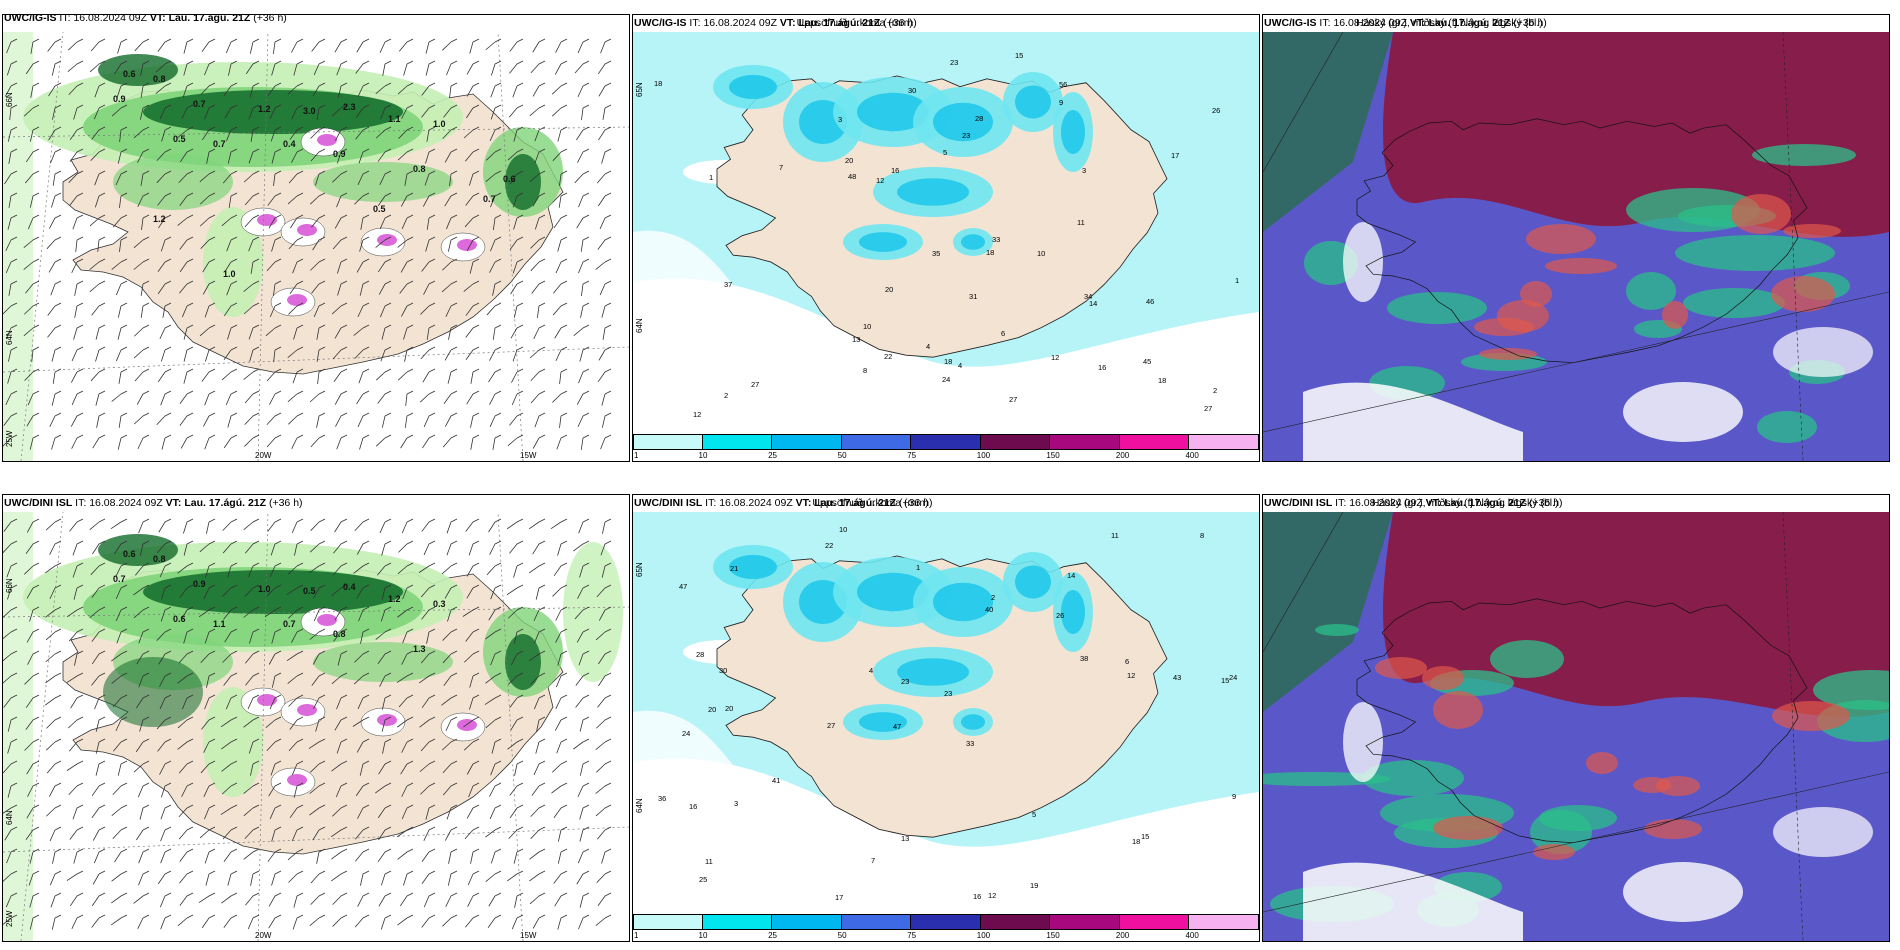 This screenshot has width=1900, height=950. I want to click on wind-value-label: 0.7, so click(199, 104).